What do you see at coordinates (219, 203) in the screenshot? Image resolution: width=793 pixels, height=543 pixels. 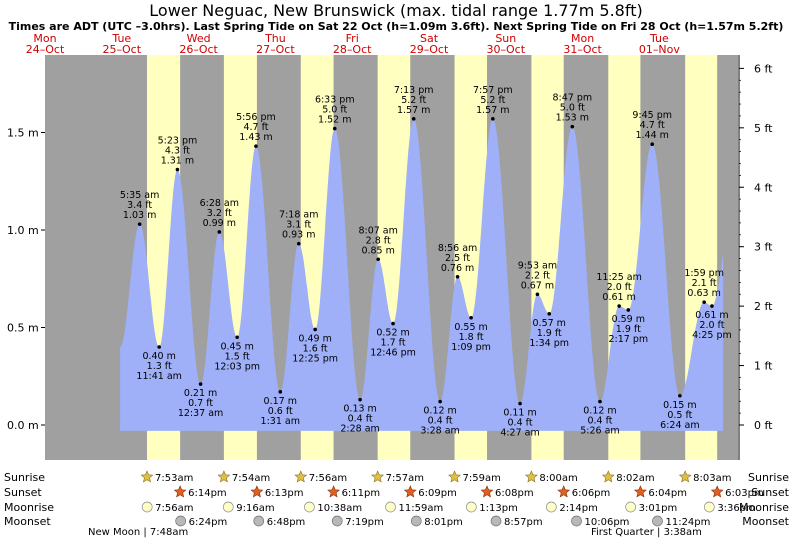 I see `tide-time: 6:28 am` at bounding box center [219, 203].